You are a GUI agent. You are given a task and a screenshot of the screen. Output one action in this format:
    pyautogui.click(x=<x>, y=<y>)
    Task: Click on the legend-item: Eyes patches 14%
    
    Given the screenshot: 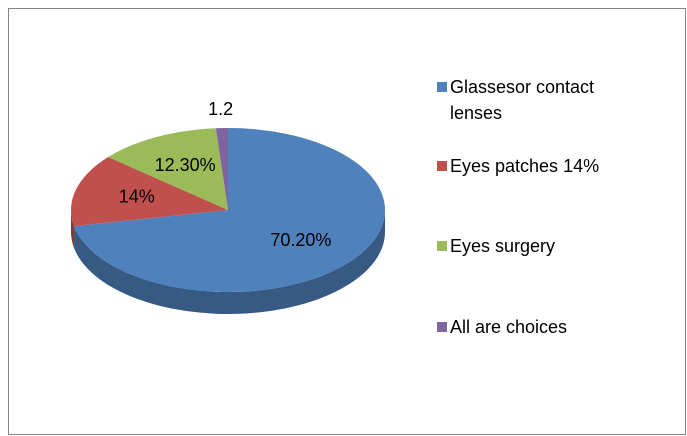 What is the action you would take?
    pyautogui.click(x=557, y=166)
    